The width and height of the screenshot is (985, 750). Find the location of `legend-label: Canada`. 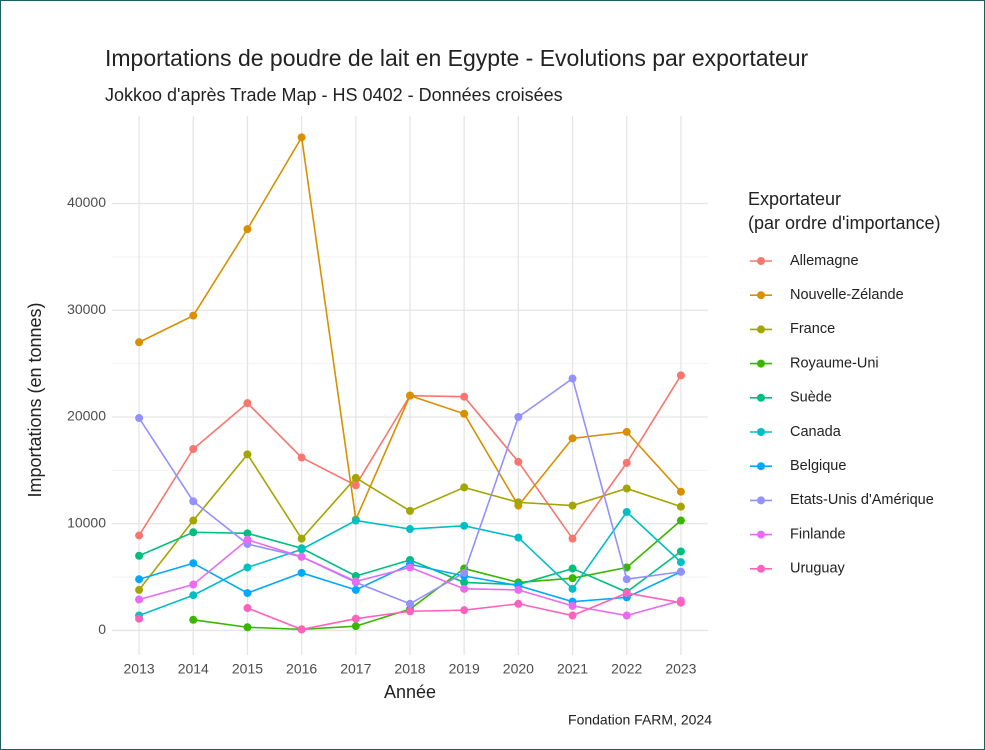

legend-label: Canada is located at coordinates (816, 432).